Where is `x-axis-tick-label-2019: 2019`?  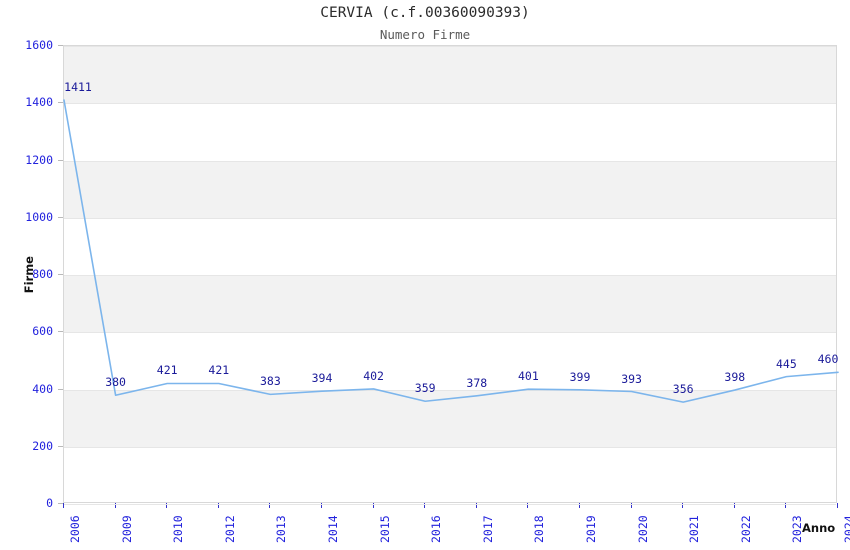
x-axis-tick-label-2019: 2019 is located at coordinates (591, 529).